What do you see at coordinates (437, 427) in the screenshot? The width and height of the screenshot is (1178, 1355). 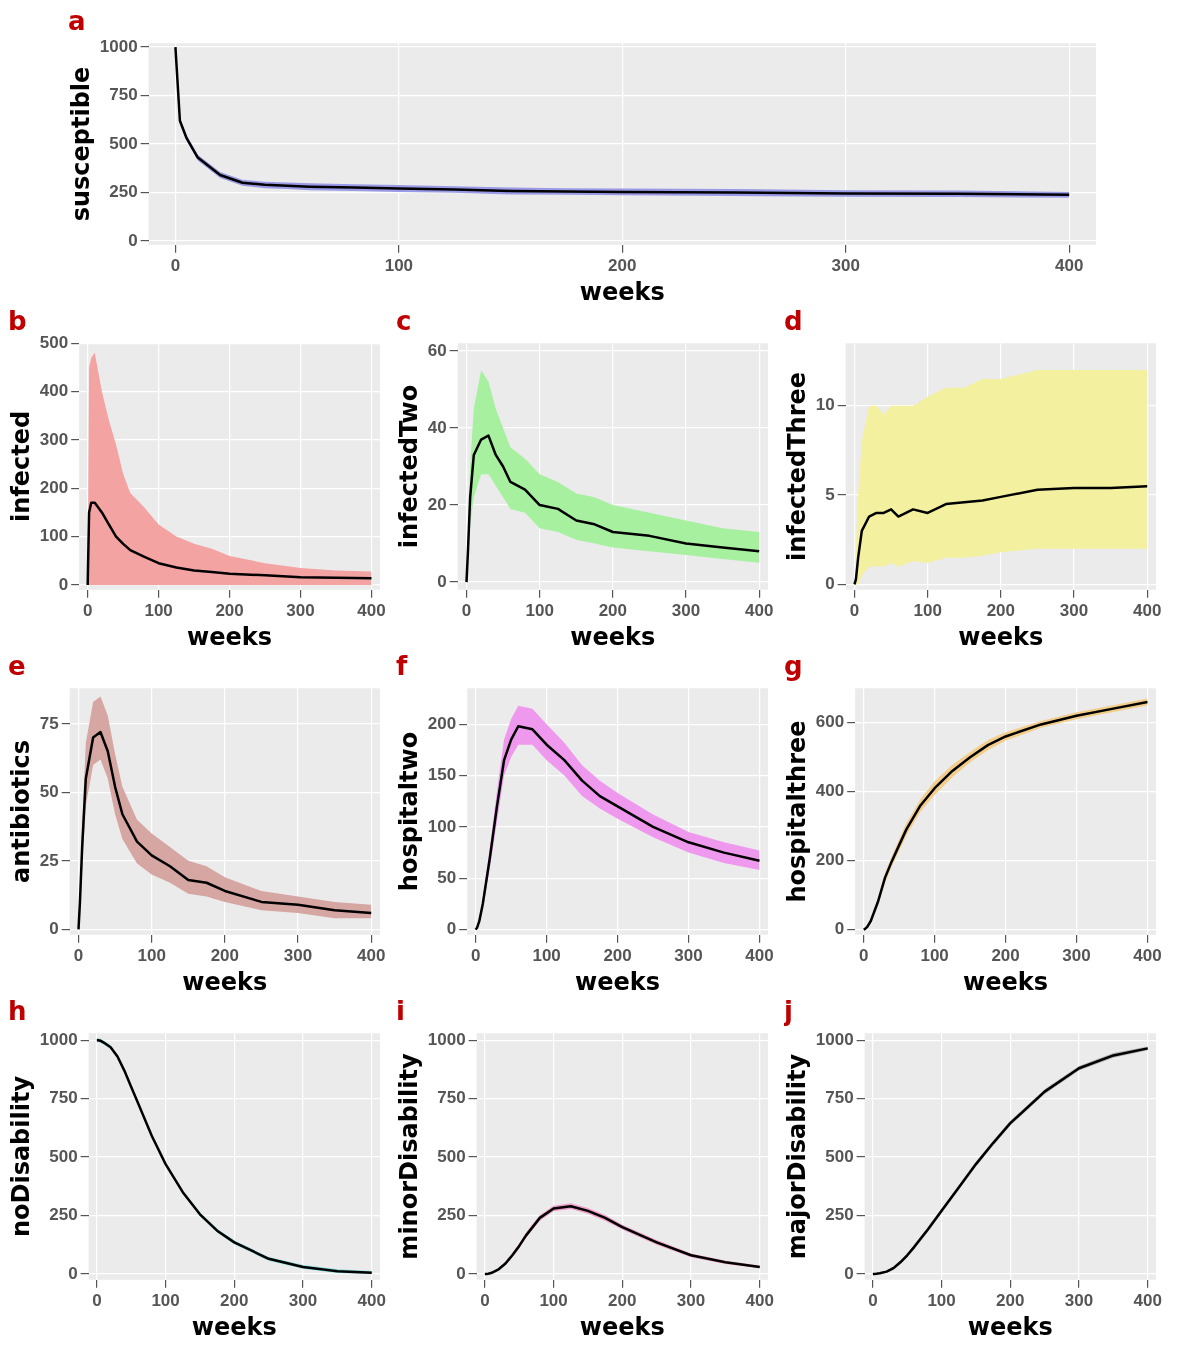 I see `y-tick-label: 40` at bounding box center [437, 427].